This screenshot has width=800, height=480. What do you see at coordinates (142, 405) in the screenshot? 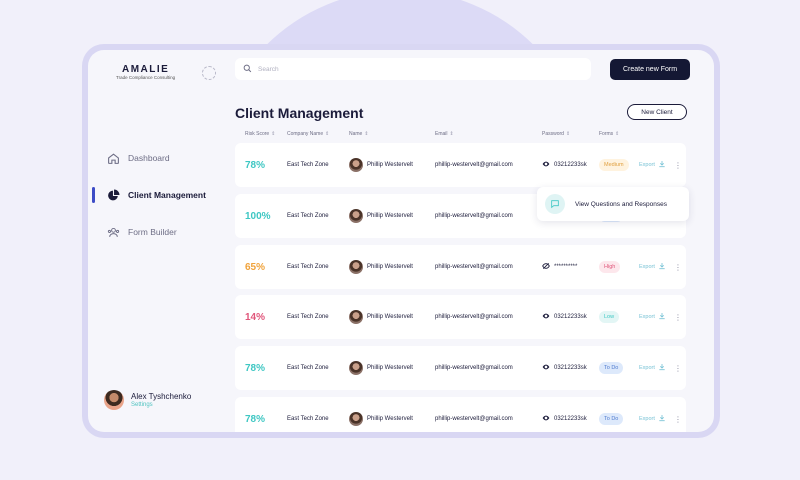
I see `settings-link: Settings` at bounding box center [142, 405].